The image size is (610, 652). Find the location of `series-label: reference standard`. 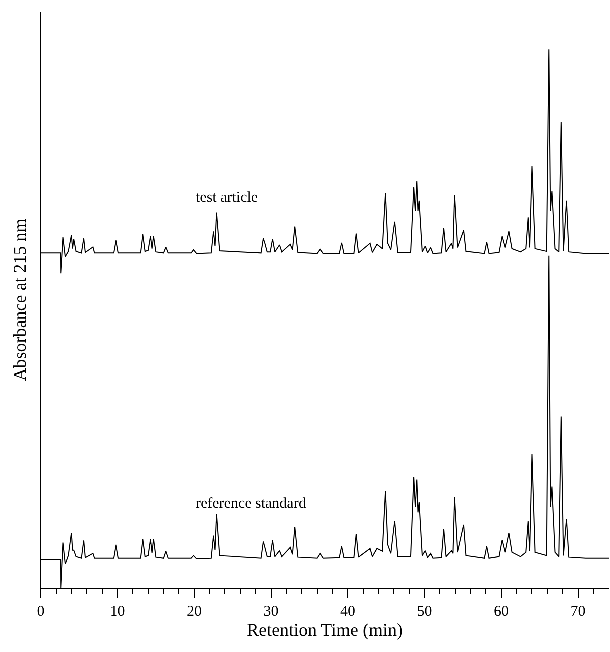

series-label: reference standard is located at coordinates (251, 504).